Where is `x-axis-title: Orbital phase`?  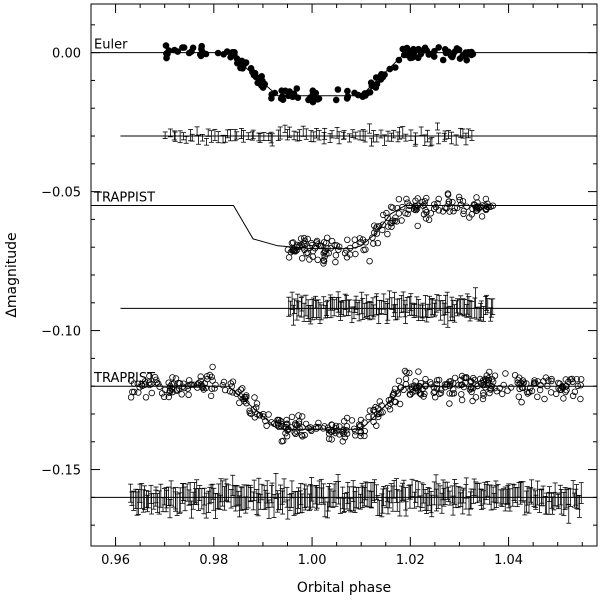 x-axis-title: Orbital phase is located at coordinates (344, 588).